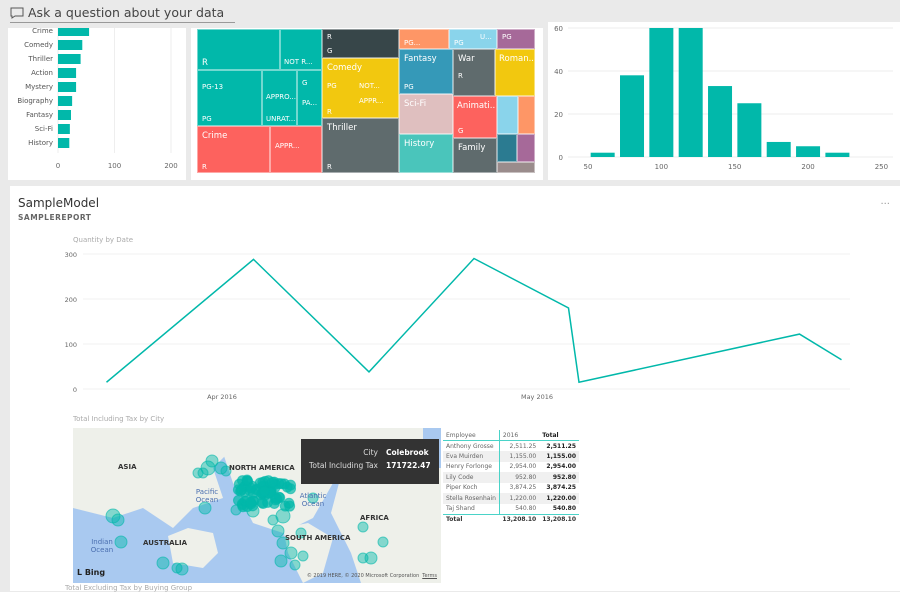  I want to click on treemap-cell: Sci-Fi, so click(426, 114).